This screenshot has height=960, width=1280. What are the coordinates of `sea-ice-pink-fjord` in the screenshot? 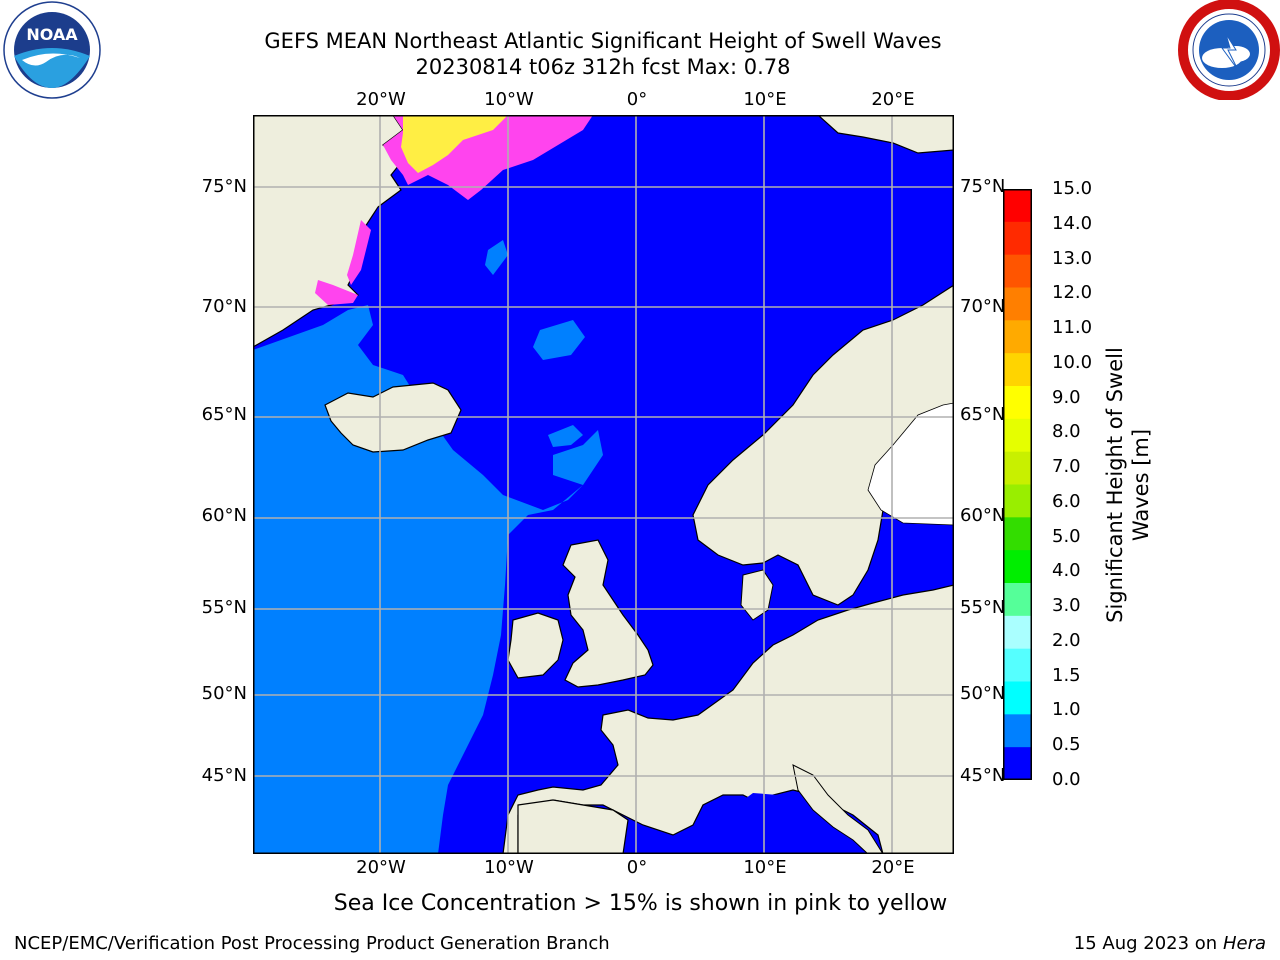 It's located at (336, 292).